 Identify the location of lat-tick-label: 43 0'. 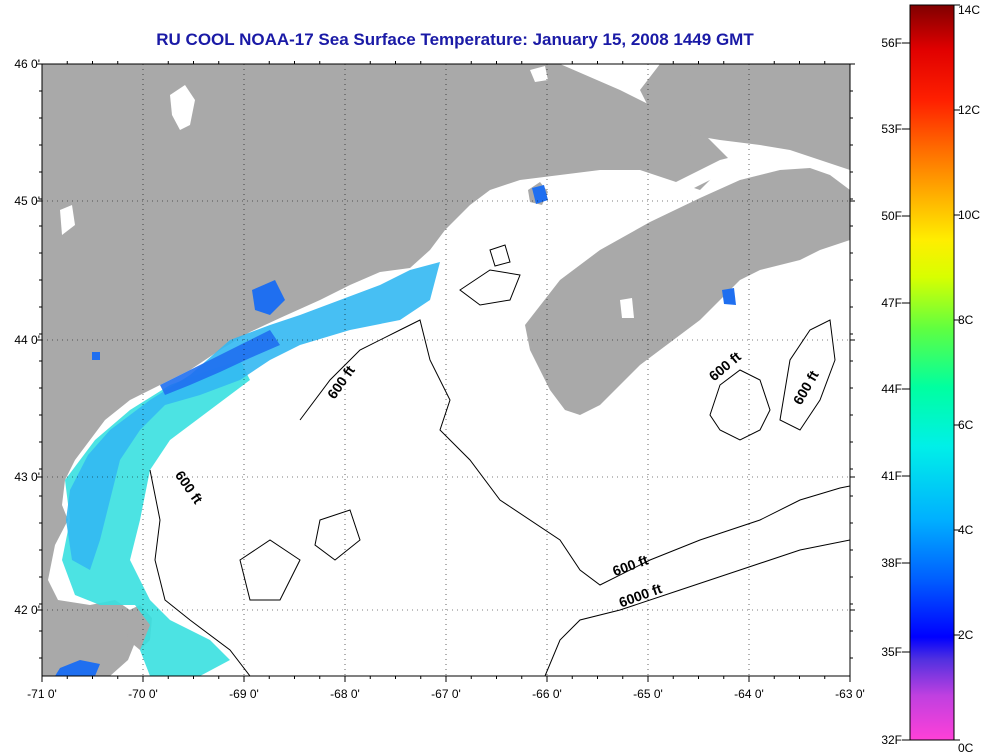
(27, 477).